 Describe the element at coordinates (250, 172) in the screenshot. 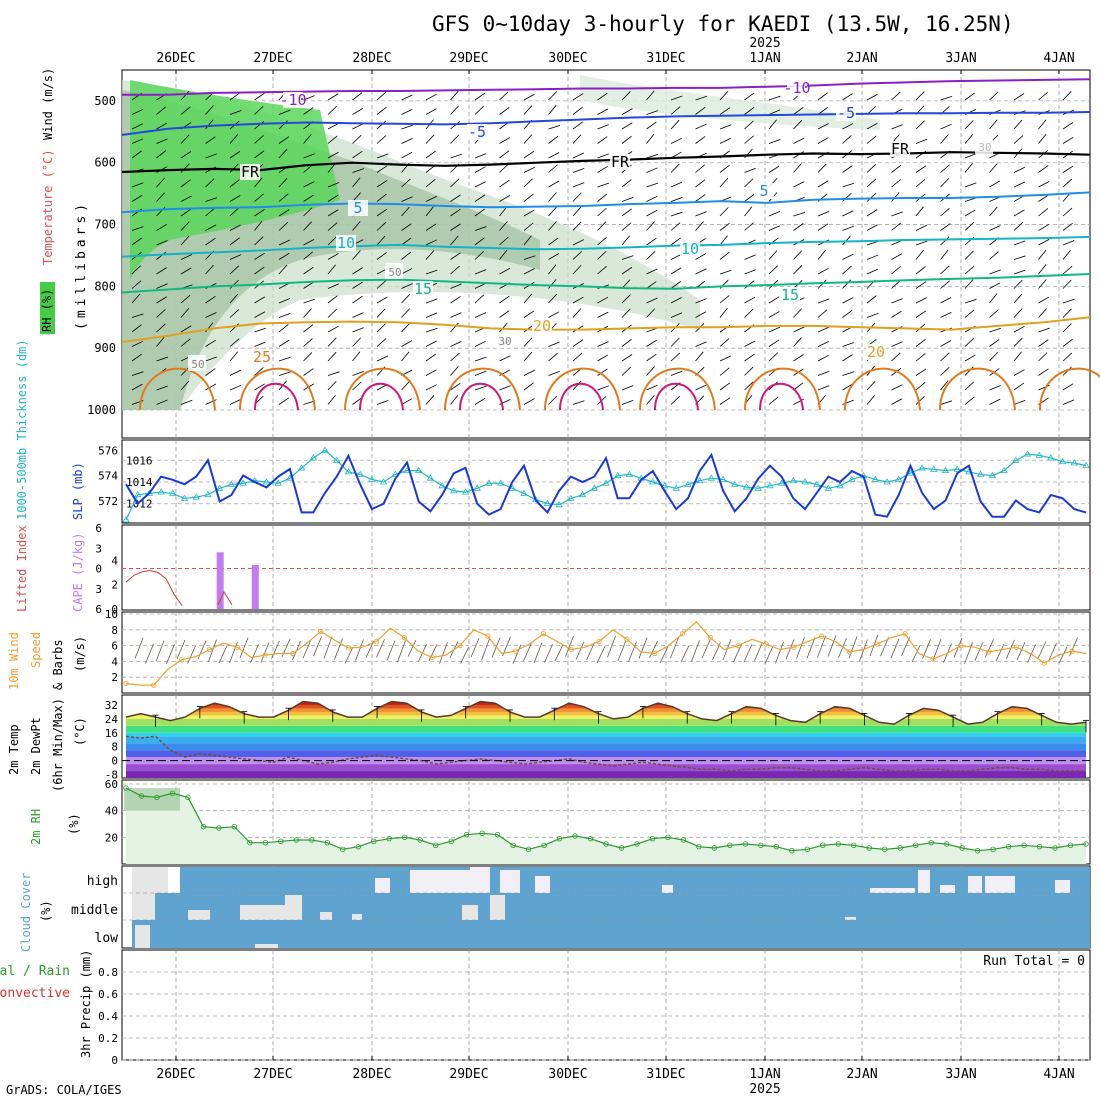

I see `contour-label: FR` at that location.